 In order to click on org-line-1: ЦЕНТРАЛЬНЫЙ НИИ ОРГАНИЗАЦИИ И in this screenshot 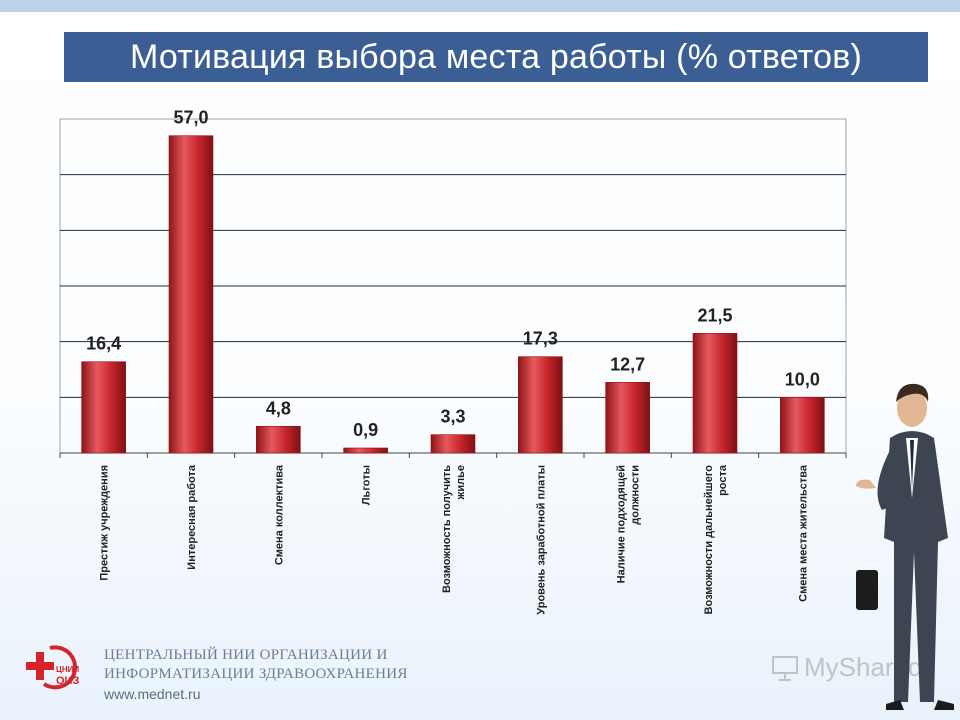, I will do `click(246, 655)`.